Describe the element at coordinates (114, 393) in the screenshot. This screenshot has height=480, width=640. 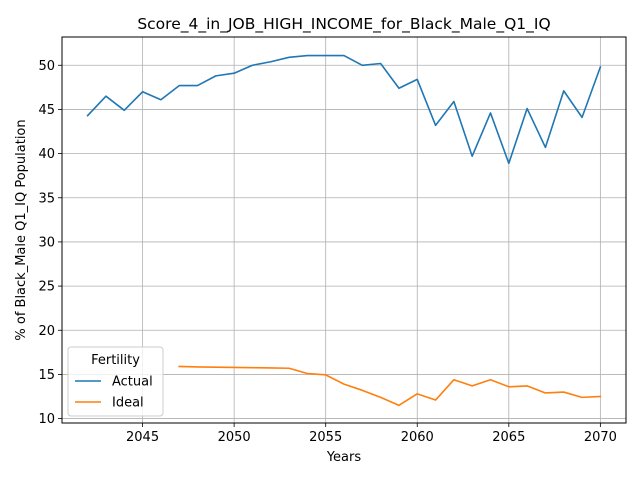
I see `legend-entries: Actual Ideal` at that location.